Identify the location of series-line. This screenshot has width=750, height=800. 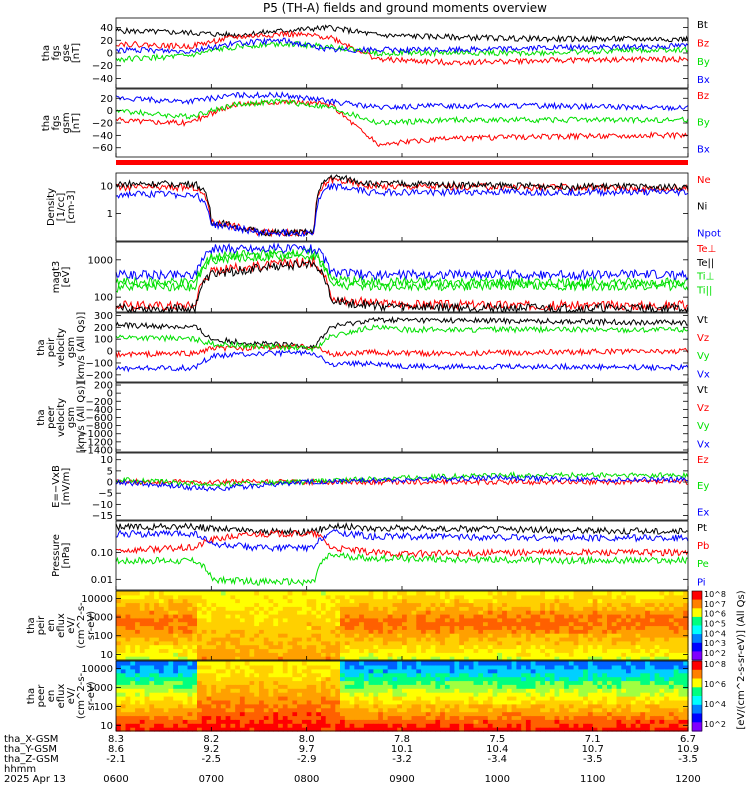
(402, 48).